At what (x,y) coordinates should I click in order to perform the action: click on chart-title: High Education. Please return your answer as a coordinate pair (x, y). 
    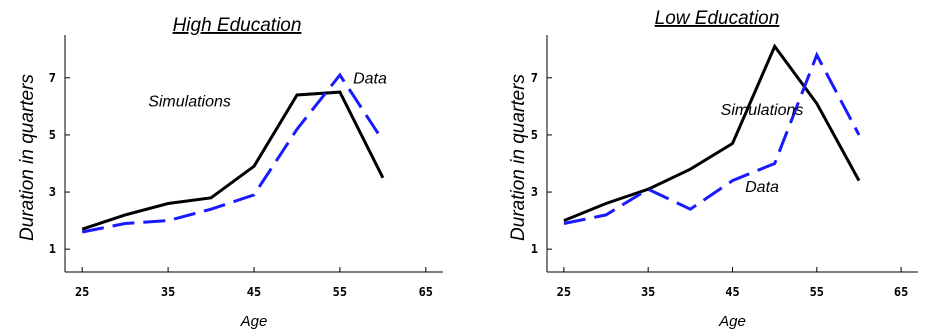
    Looking at the image, I should click on (237, 25).